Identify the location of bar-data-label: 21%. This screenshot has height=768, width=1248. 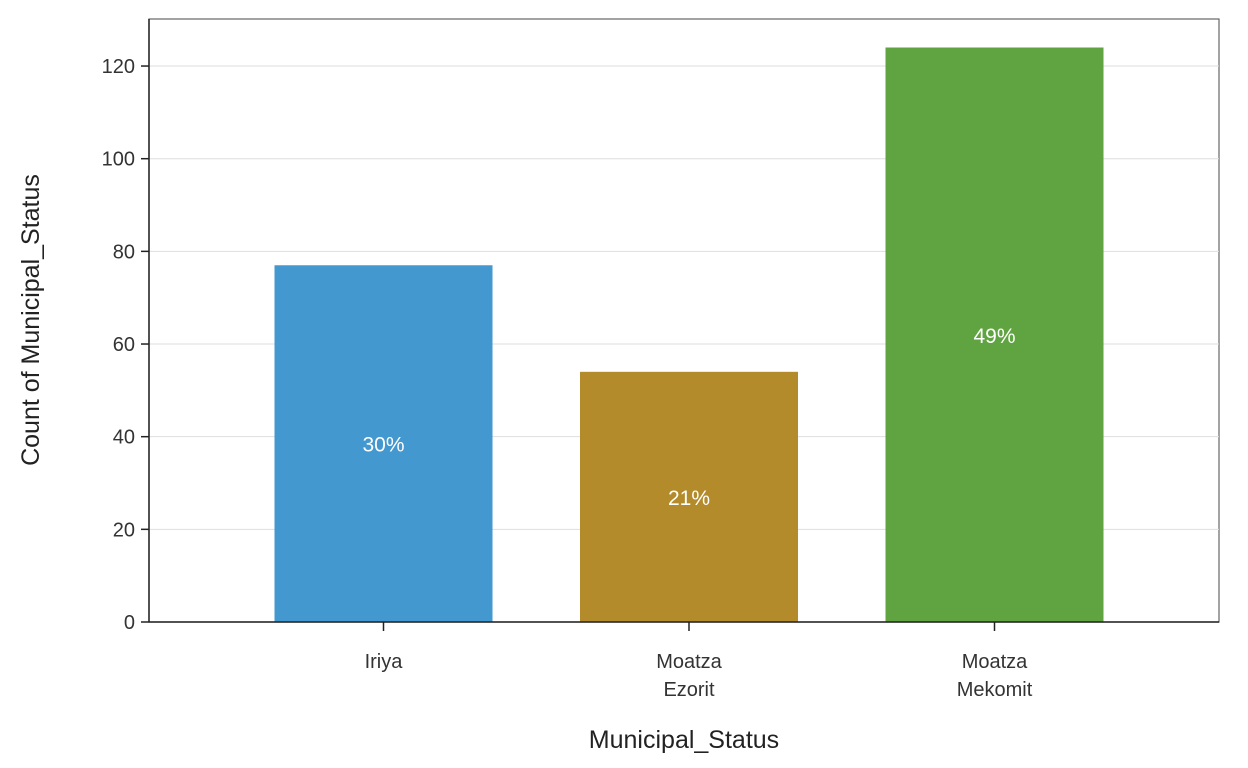
(689, 498).